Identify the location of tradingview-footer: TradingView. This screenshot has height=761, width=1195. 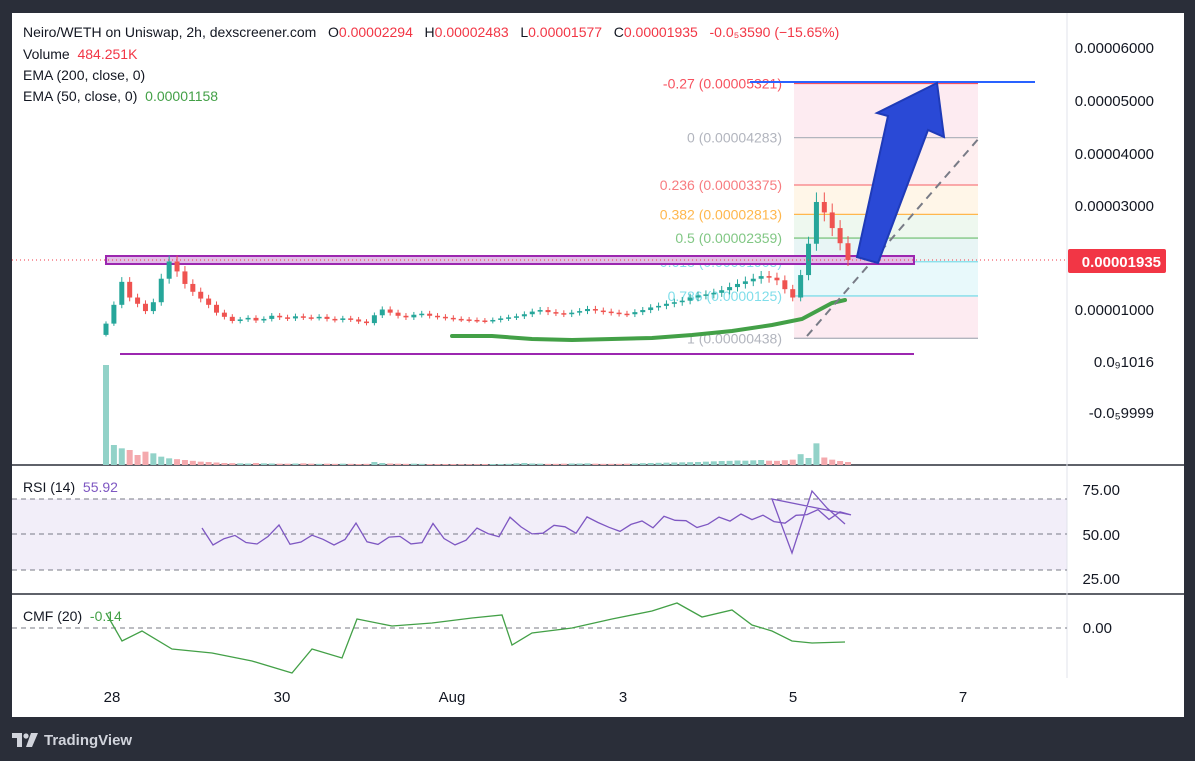
(72, 740).